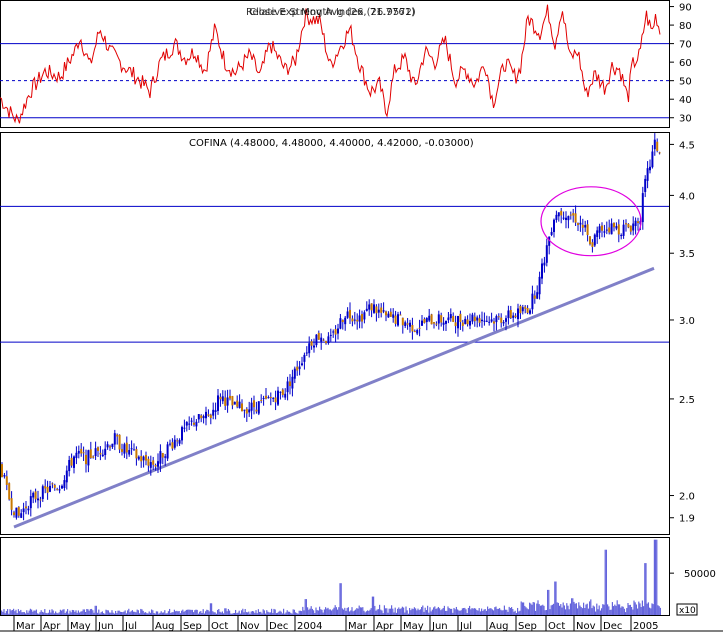  I want to click on volume-unit-label: x10, so click(687, 611).